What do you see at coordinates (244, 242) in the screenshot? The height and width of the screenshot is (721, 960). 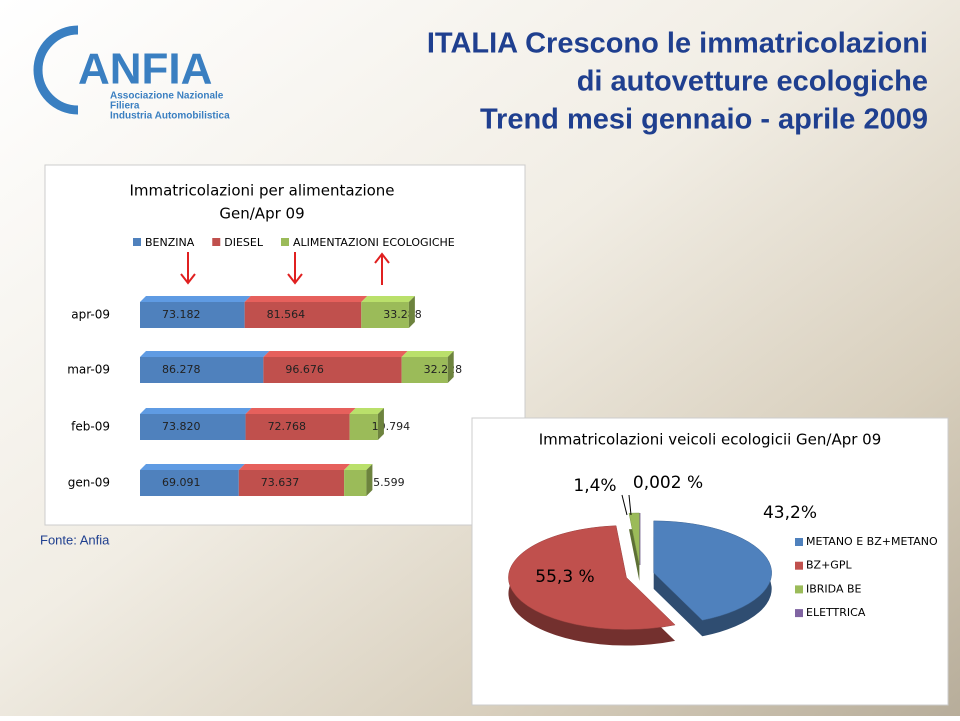 I see `legend-label: DIESEL` at bounding box center [244, 242].